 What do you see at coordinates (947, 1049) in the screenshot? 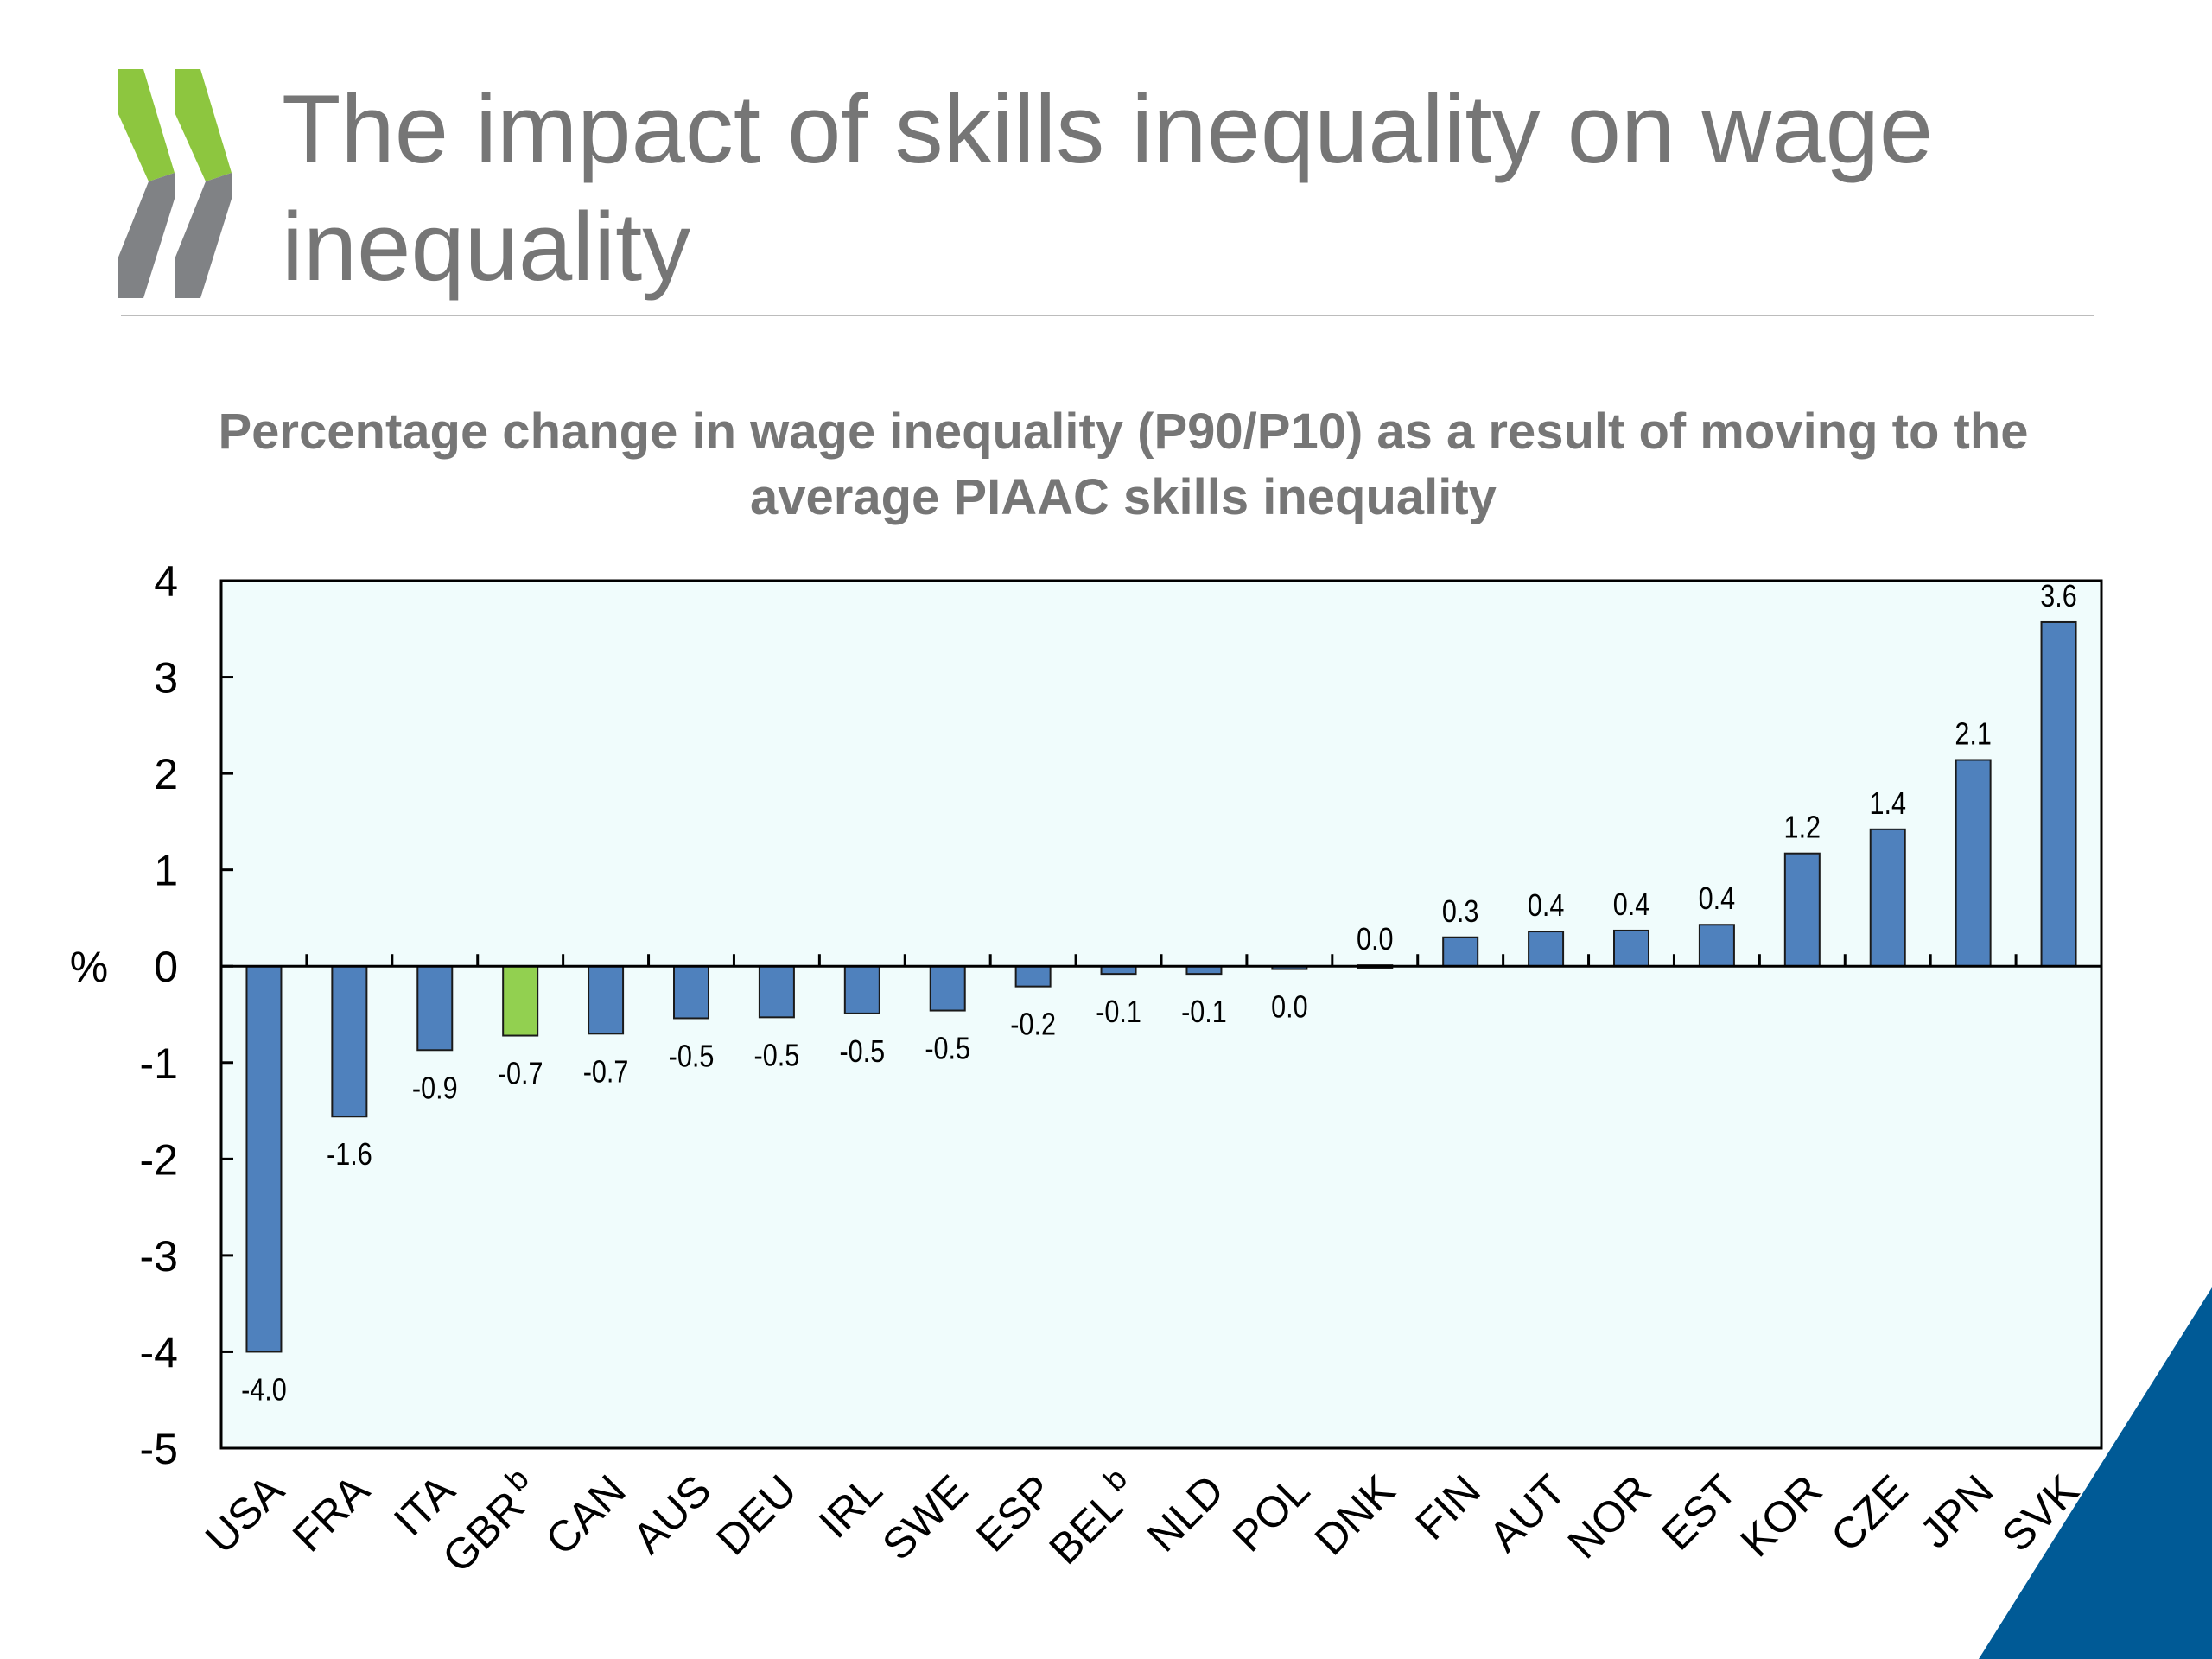
I see `value-label-swe: -0.5` at bounding box center [947, 1049].